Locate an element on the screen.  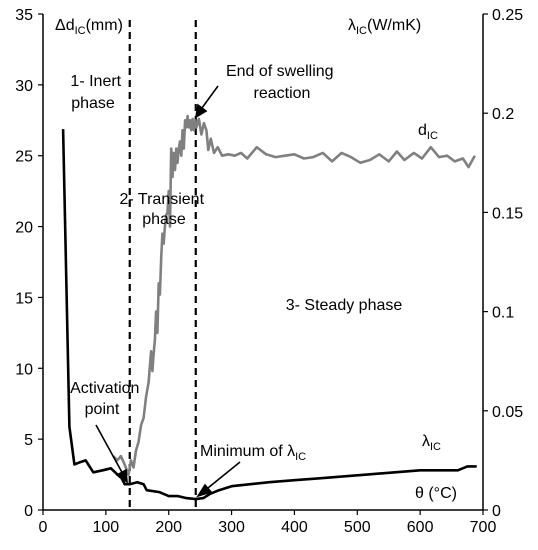
y-right-axis-label: λIC(W/mK) is located at coordinates (384, 27).